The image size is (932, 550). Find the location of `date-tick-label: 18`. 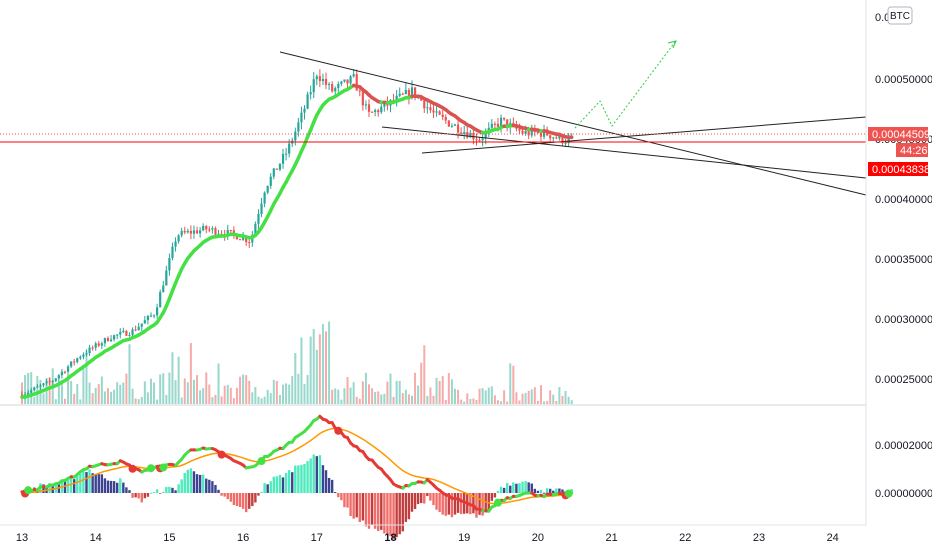

date-tick-label: 18 is located at coordinates (390, 538).